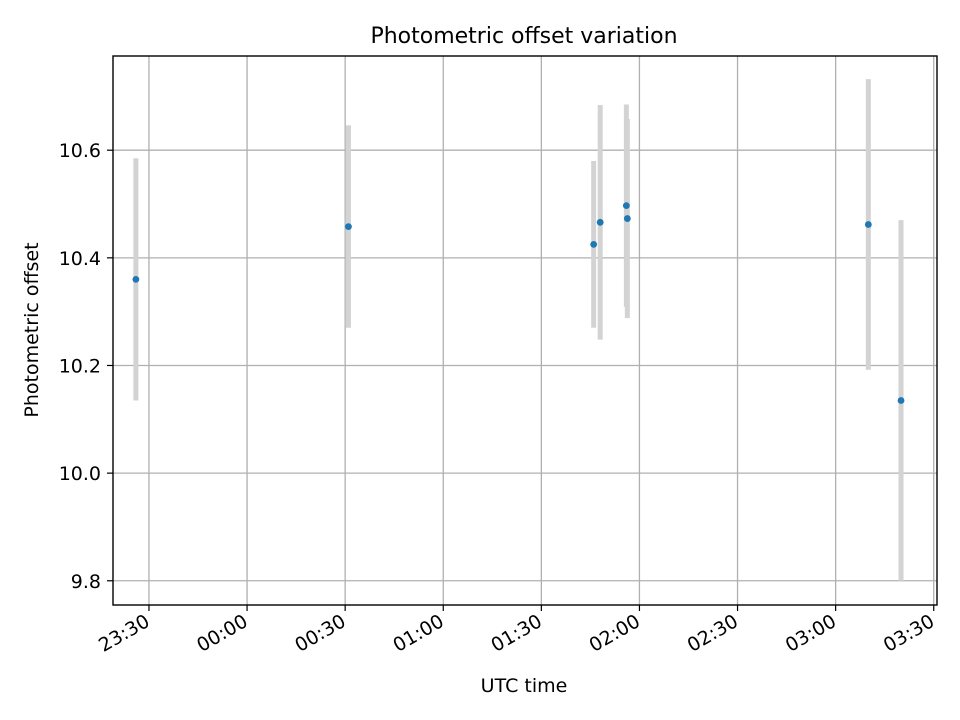  What do you see at coordinates (524, 686) in the screenshot?
I see `x-axis-label: UTC time` at bounding box center [524, 686].